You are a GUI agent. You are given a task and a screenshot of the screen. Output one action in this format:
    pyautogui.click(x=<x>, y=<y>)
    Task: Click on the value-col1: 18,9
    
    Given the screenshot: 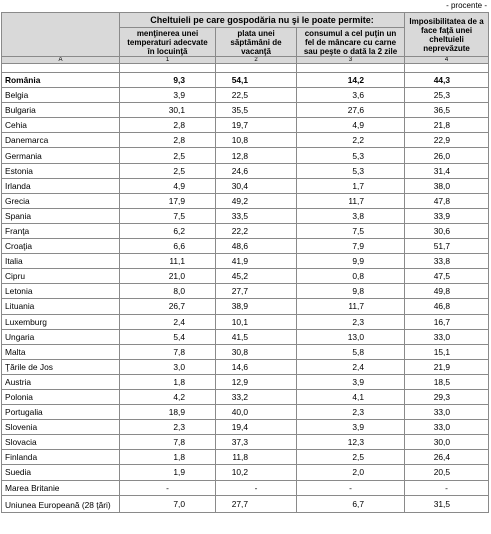 What is the action you would take?
    pyautogui.click(x=167, y=412)
    